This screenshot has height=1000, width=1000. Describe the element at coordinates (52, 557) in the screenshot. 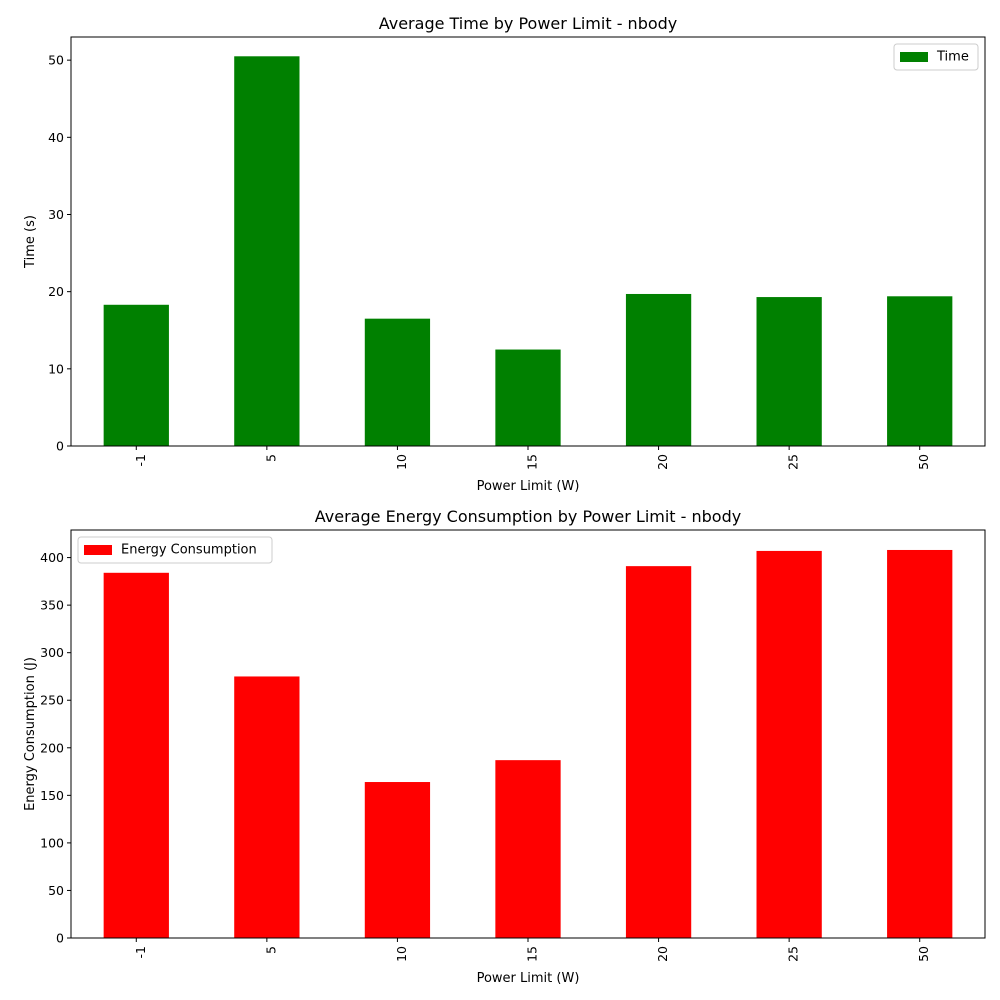

I see `y-tick-label: 400` at that location.